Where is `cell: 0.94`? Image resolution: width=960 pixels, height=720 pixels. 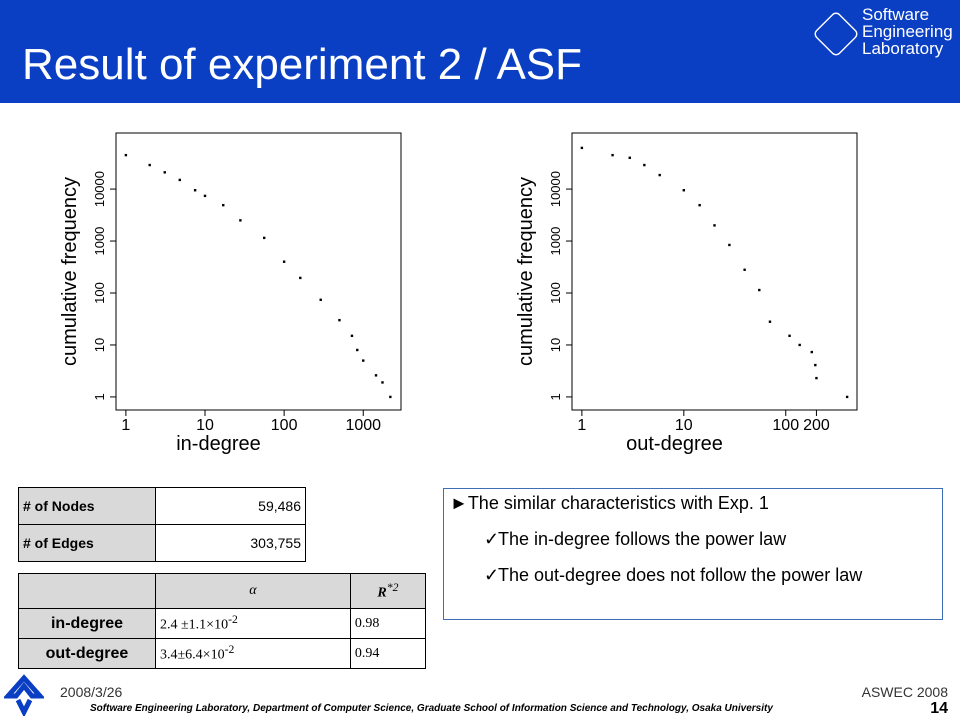 cell: 0.94 is located at coordinates (388, 653).